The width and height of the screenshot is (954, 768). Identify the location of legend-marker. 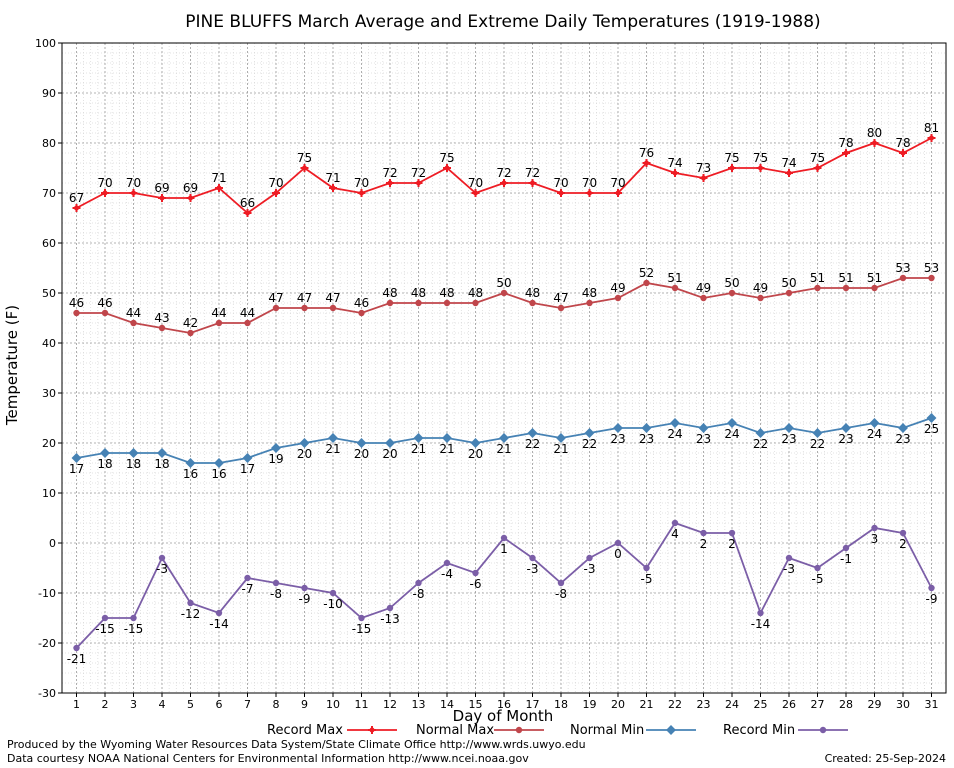
(372, 730).